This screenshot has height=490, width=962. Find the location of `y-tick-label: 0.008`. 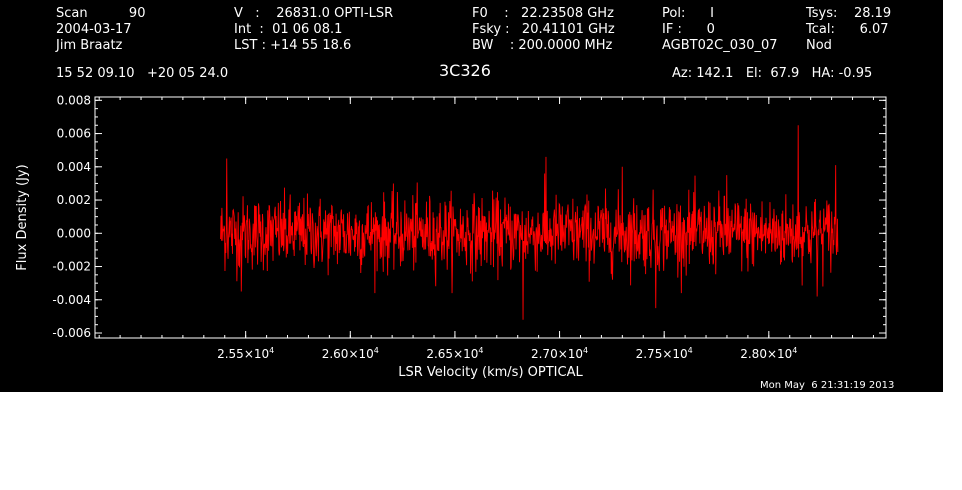

y-tick-label: 0.008 is located at coordinates (74, 100).